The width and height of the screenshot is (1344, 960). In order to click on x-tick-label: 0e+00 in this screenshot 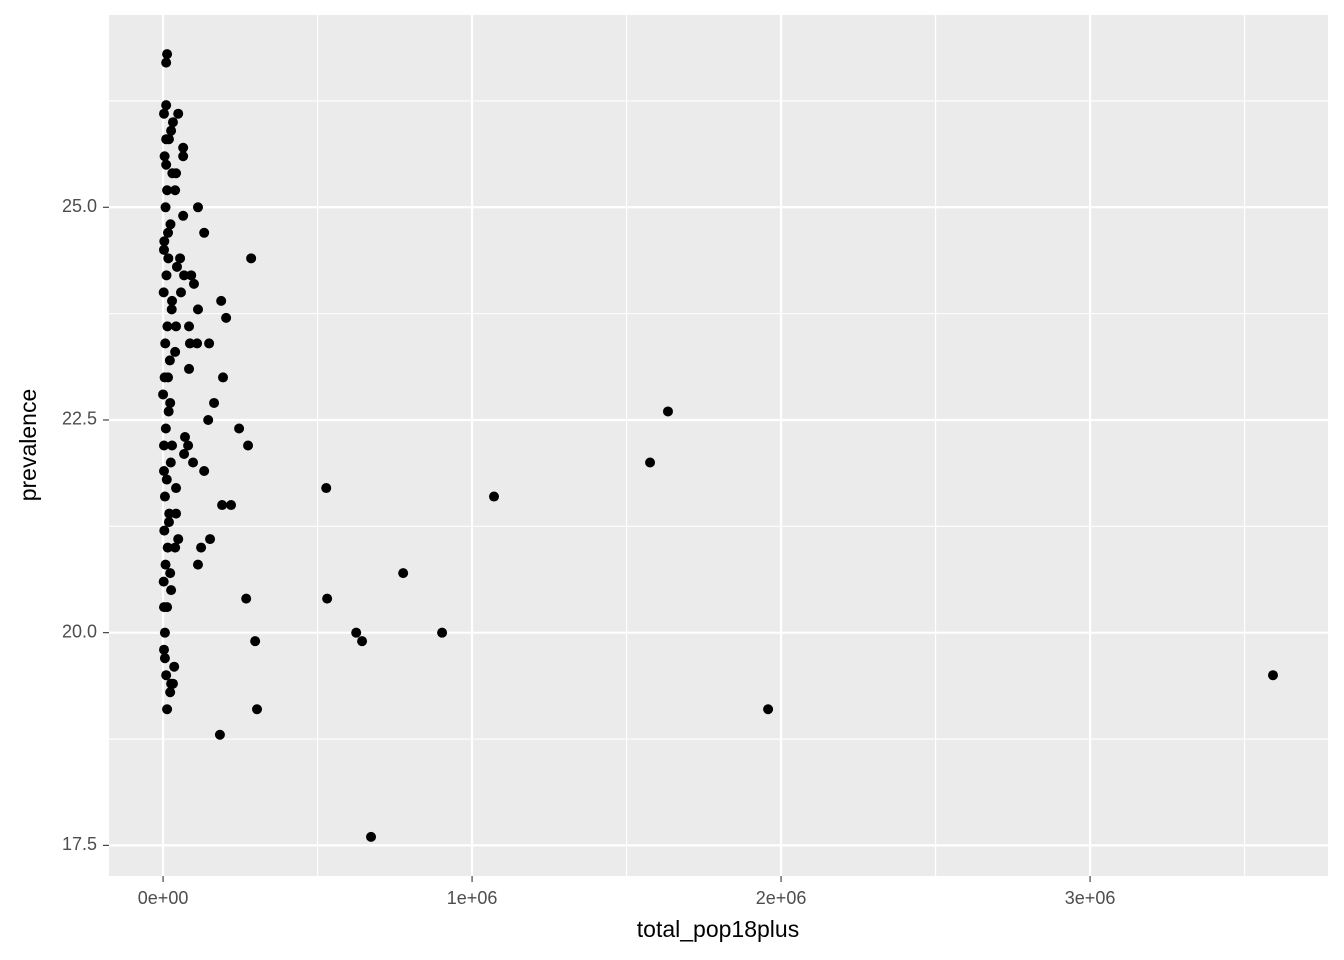, I will do `click(163, 898)`.